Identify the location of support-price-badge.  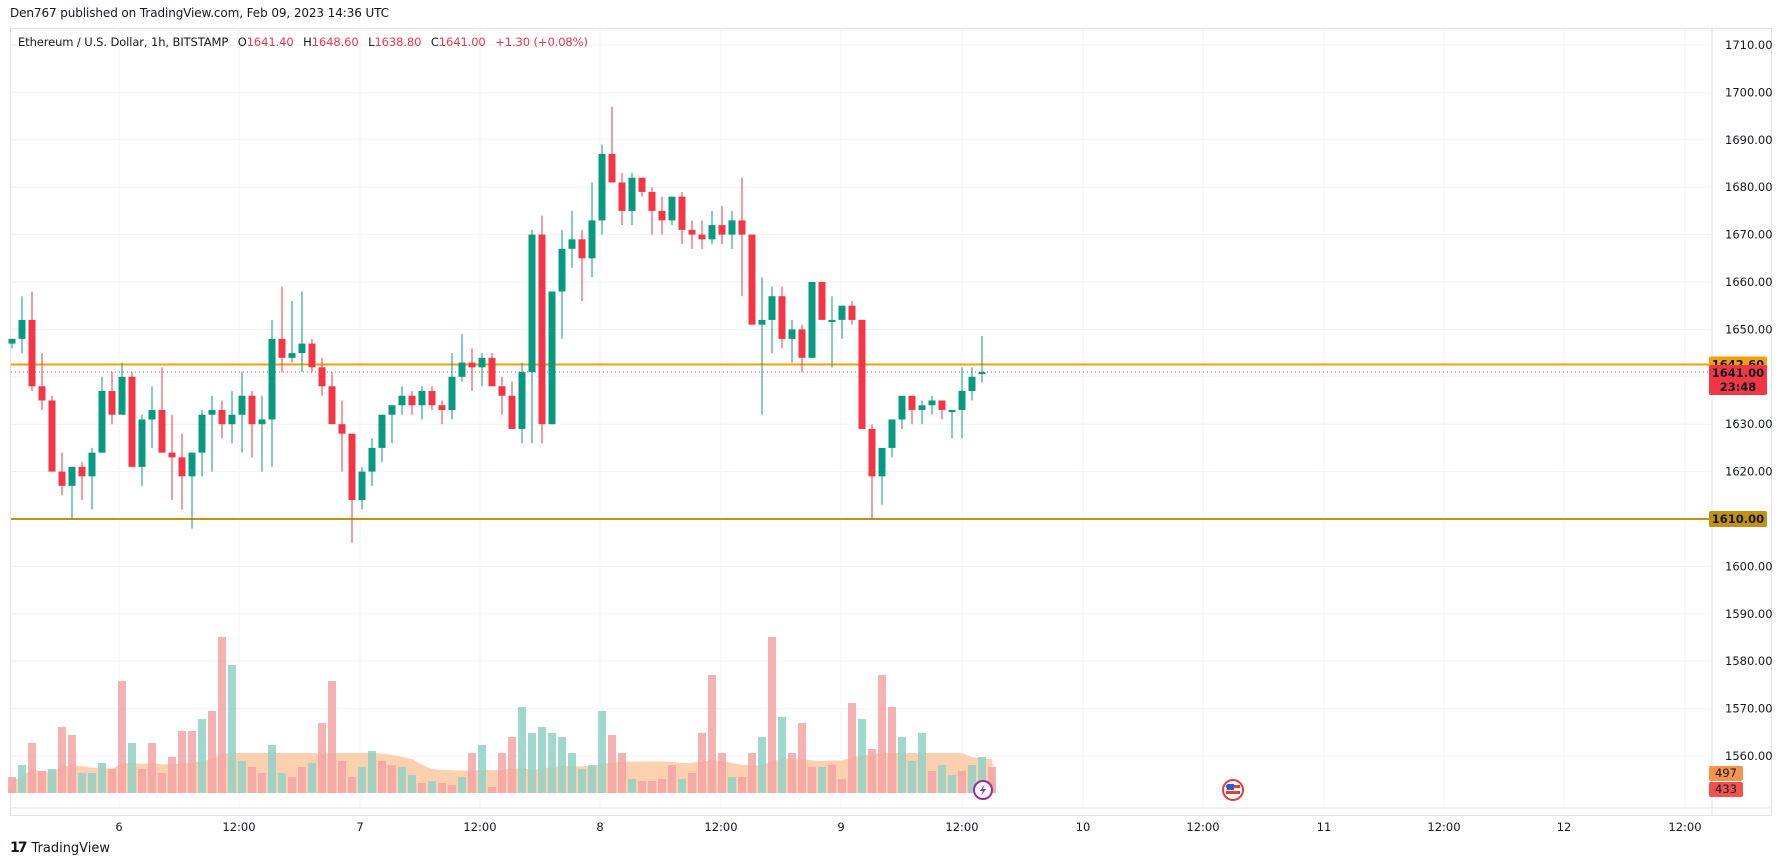
(1738, 519).